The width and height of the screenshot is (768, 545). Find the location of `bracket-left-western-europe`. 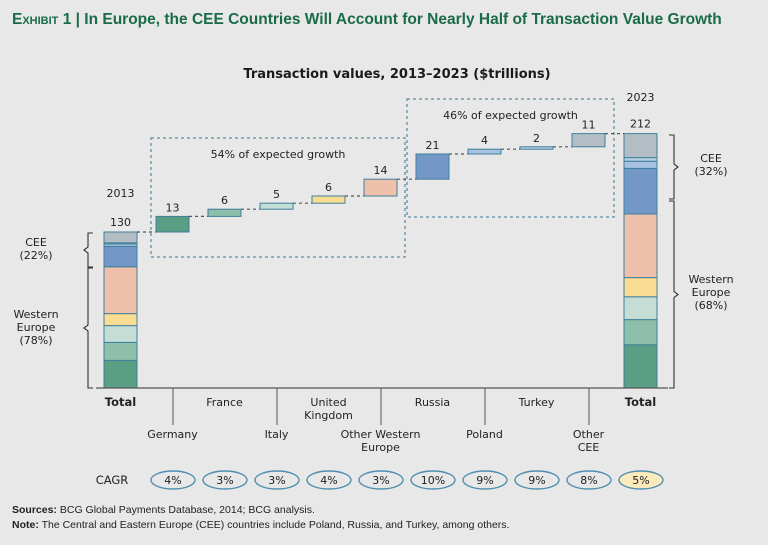

bracket-left-western-europe is located at coordinates (88, 328).